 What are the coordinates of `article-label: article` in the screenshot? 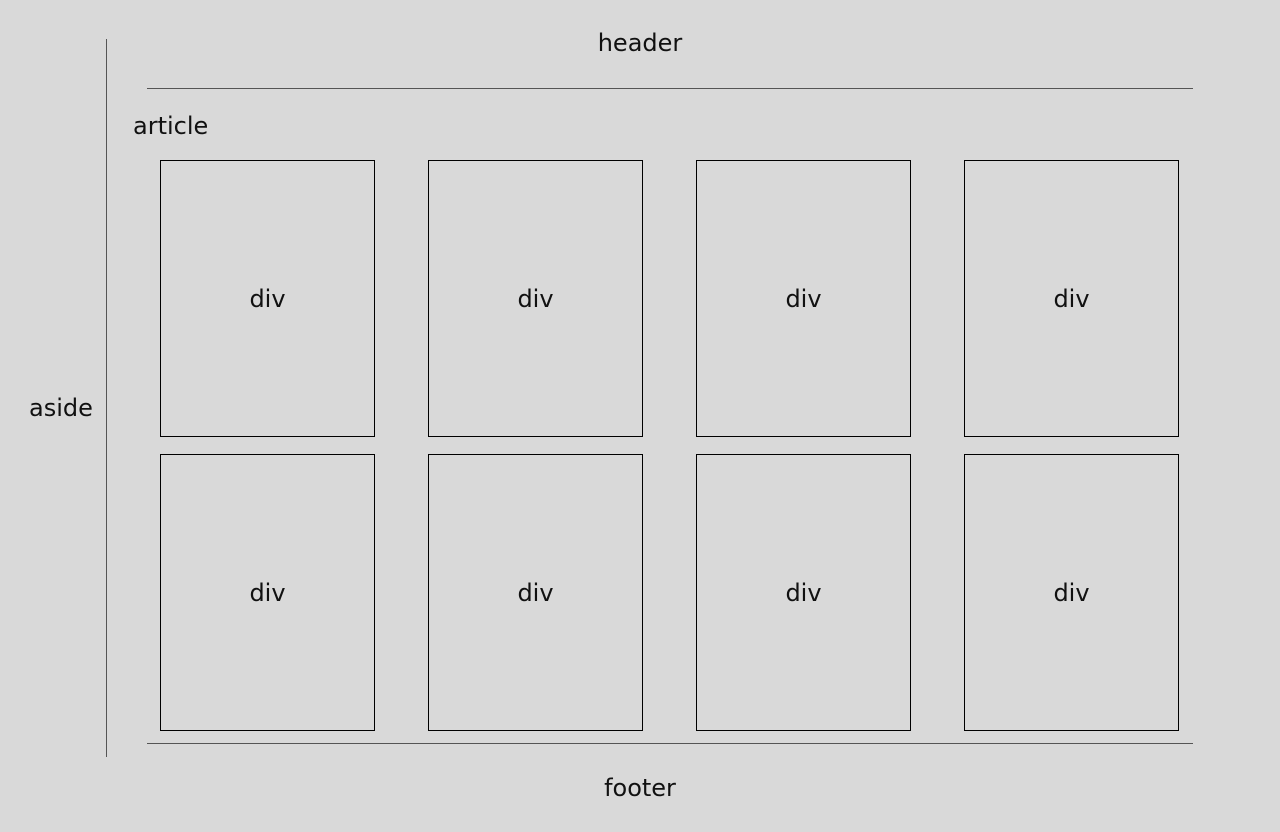 It's located at (171, 126).